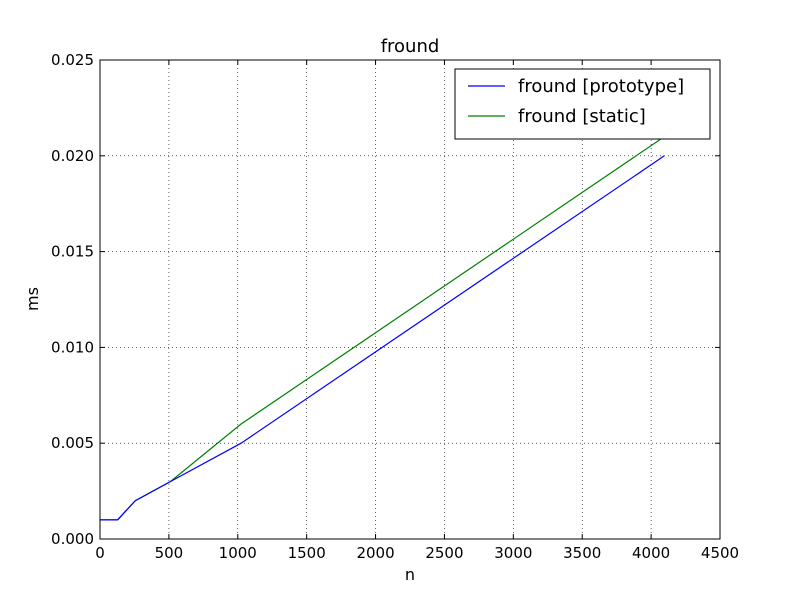 The image size is (800, 600). Describe the element at coordinates (72, 443) in the screenshot. I see `y-tick-label: 0.005` at that location.